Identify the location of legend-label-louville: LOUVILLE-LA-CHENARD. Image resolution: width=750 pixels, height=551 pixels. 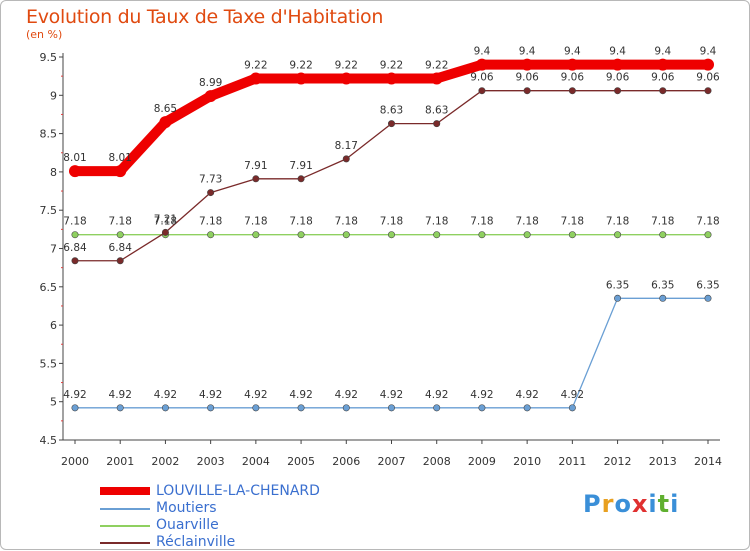
(238, 491).